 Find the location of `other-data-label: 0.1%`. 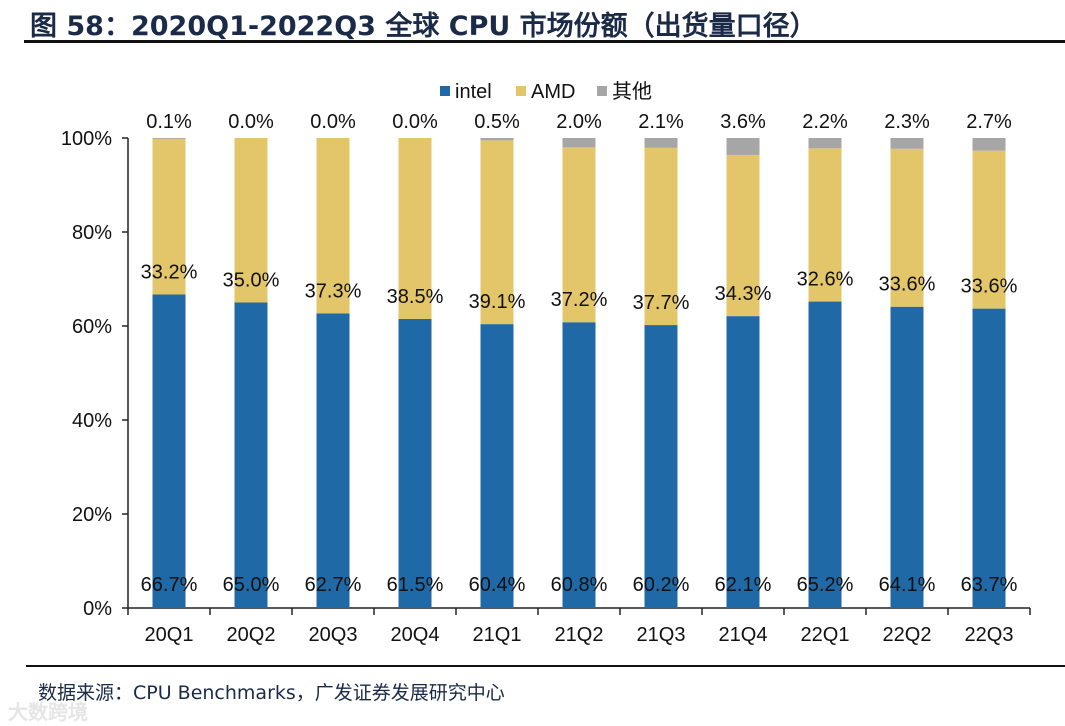

other-data-label: 0.1% is located at coordinates (169, 122).